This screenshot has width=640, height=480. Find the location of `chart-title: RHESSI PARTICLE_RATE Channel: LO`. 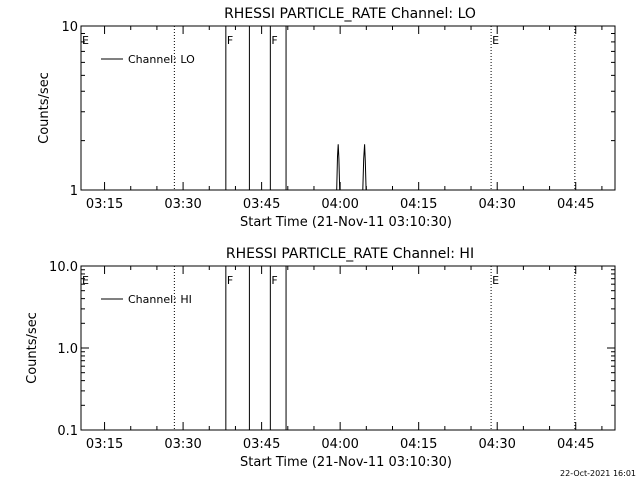

chart-title: RHESSI PARTICLE_RATE Channel: LO is located at coordinates (350, 14).